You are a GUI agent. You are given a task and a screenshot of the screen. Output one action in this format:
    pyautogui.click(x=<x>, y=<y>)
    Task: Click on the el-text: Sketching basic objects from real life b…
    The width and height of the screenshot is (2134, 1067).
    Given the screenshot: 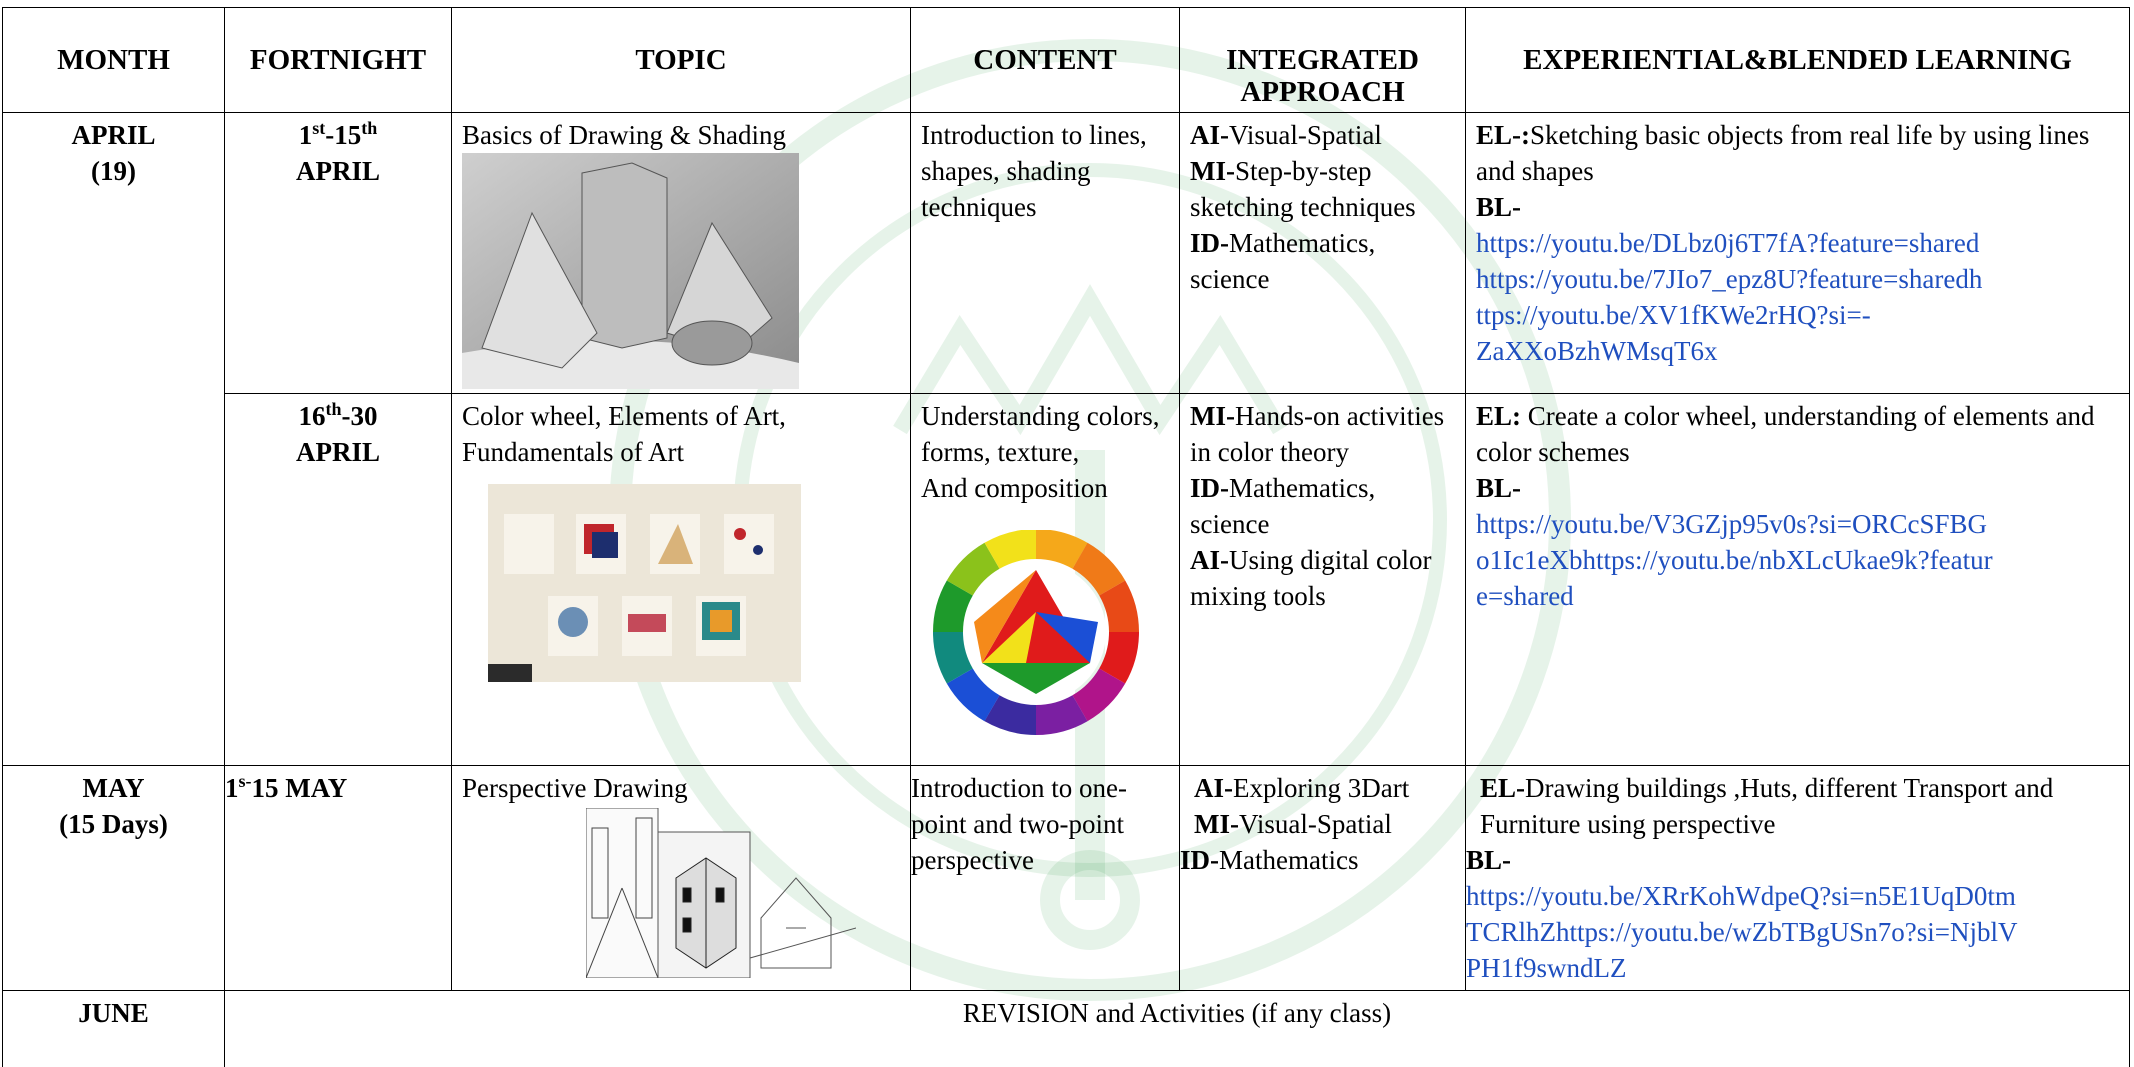 What is the action you would take?
    pyautogui.click(x=1783, y=153)
    